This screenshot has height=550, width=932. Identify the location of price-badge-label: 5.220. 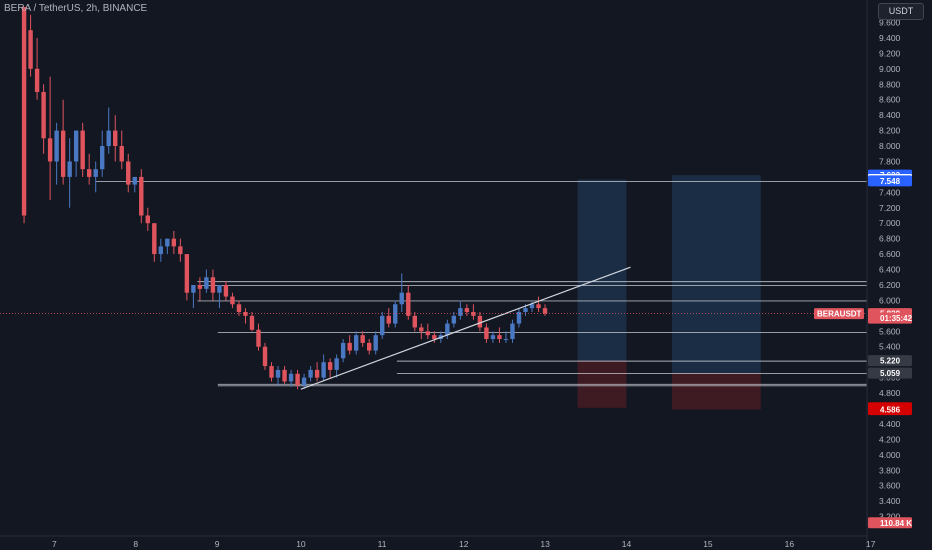
(890, 361).